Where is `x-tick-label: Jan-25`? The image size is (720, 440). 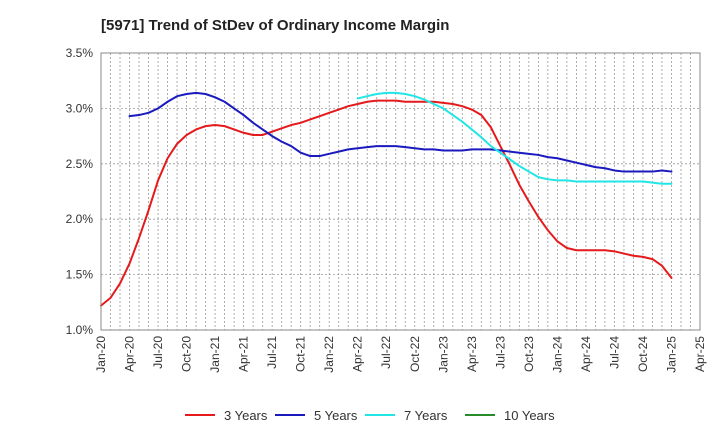
x-tick-label: Jan-25 is located at coordinates (671, 354).